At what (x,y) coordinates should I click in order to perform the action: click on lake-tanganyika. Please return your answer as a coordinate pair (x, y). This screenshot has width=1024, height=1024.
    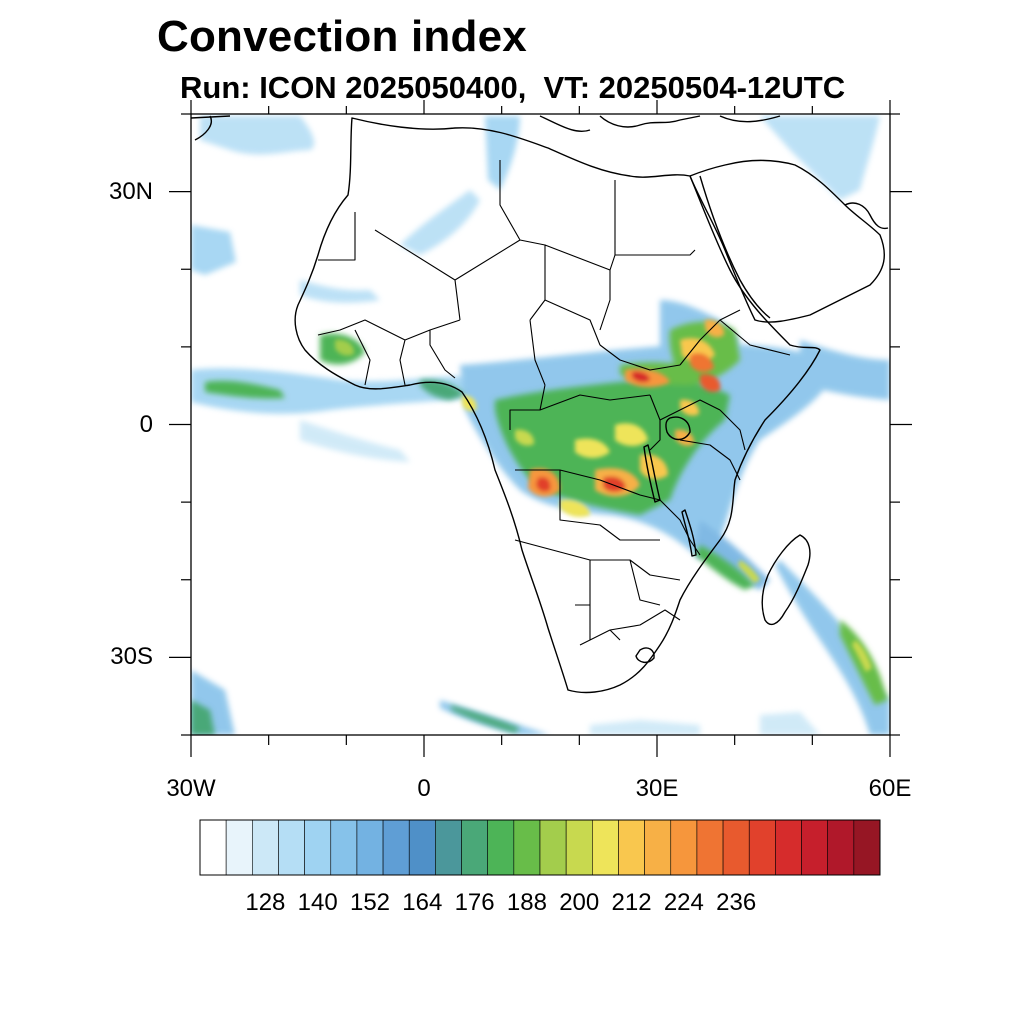
    Looking at the image, I should click on (652, 473).